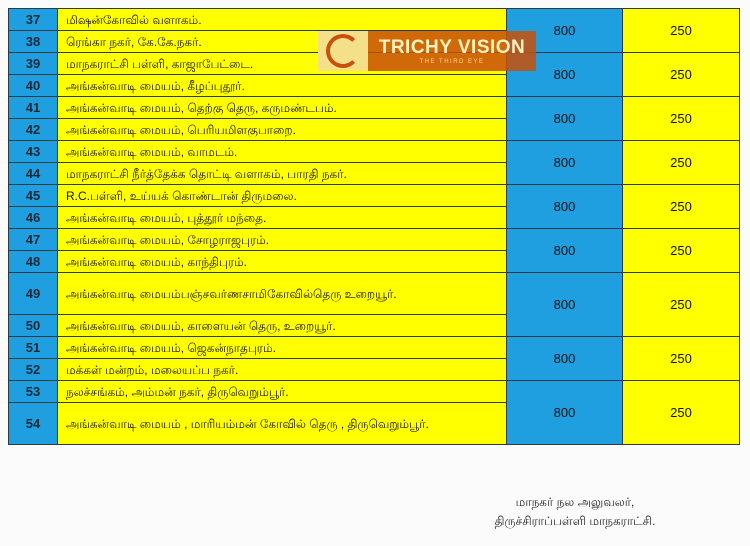 The height and width of the screenshot is (546, 750). I want to click on serial-number: 50, so click(33, 325).